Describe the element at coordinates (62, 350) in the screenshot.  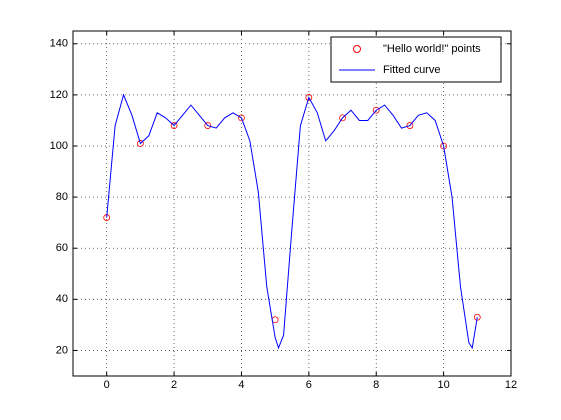
I see `y-tick-label: 20` at that location.